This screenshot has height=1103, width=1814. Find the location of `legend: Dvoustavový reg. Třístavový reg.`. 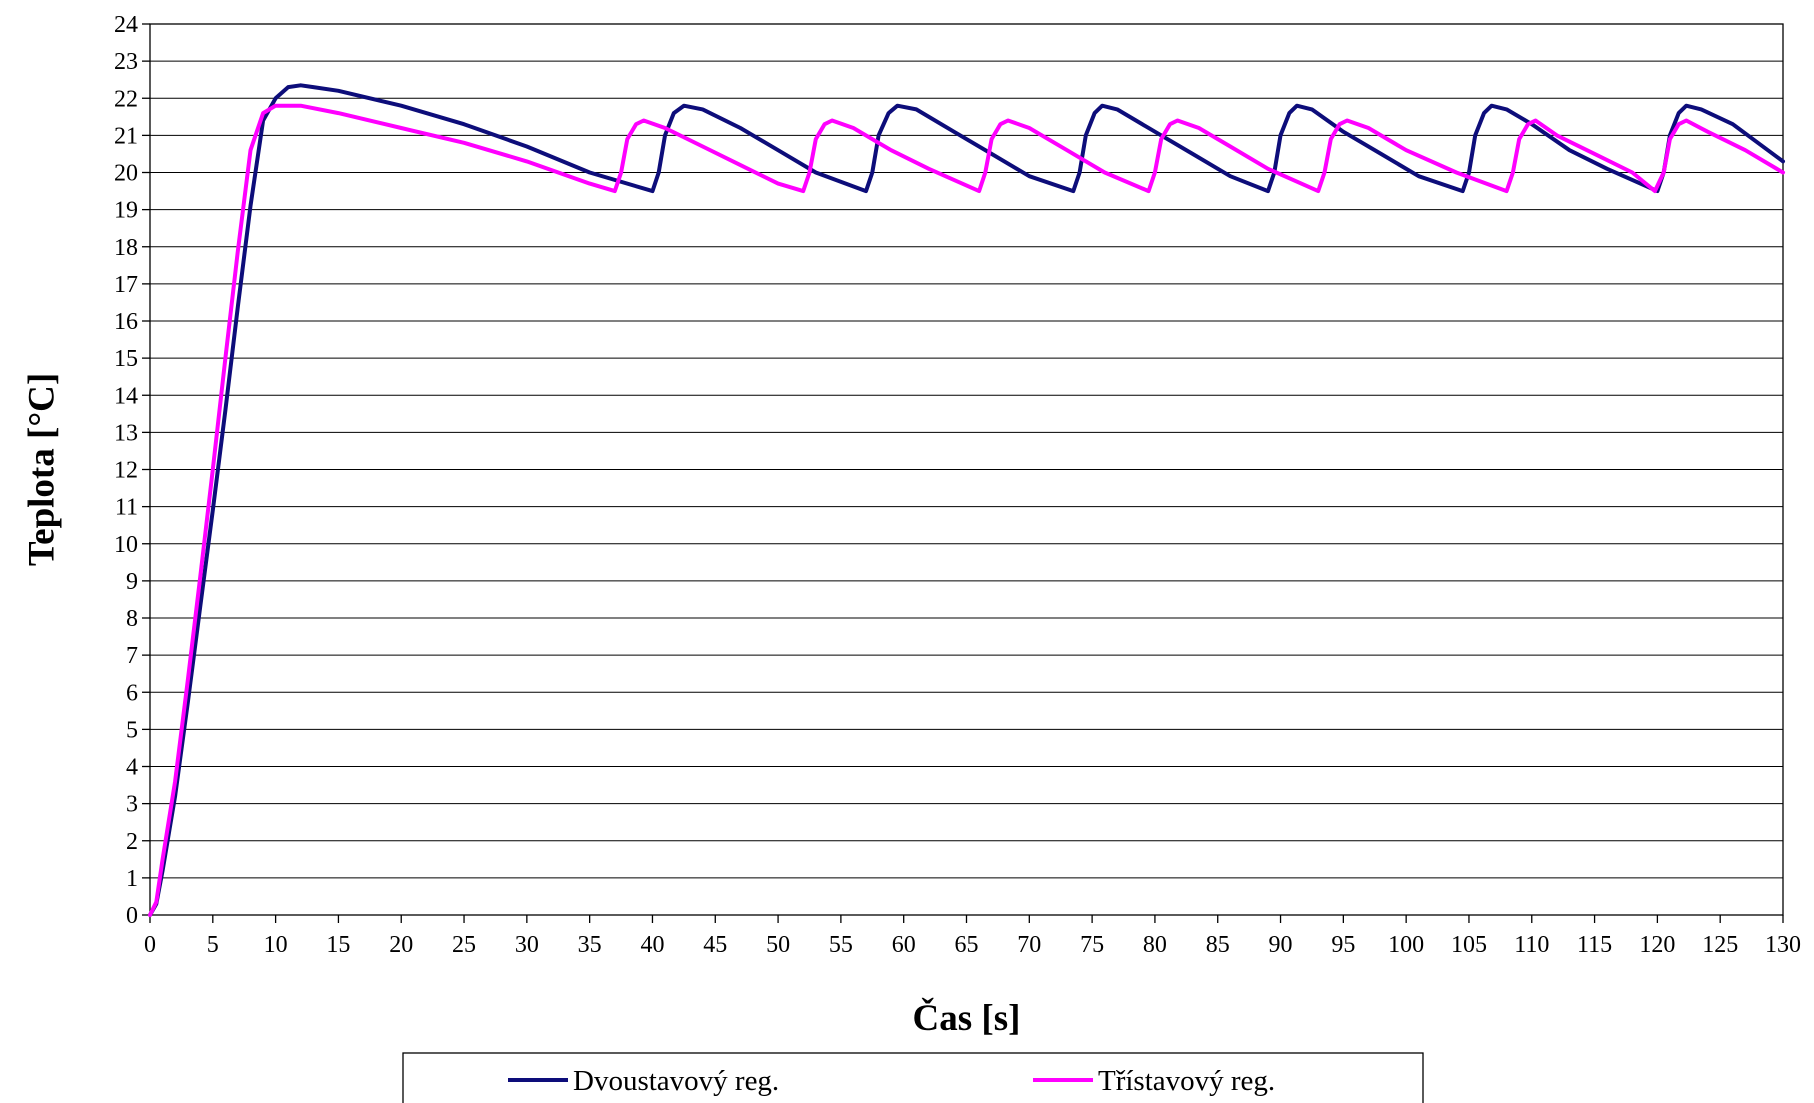

legend: Dvoustavový reg. Třístavový reg. is located at coordinates (913, 1077).